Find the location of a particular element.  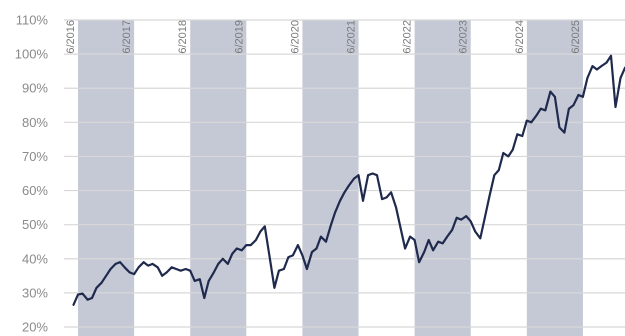

x-tick-label: 6/2019 is located at coordinates (239, 37).